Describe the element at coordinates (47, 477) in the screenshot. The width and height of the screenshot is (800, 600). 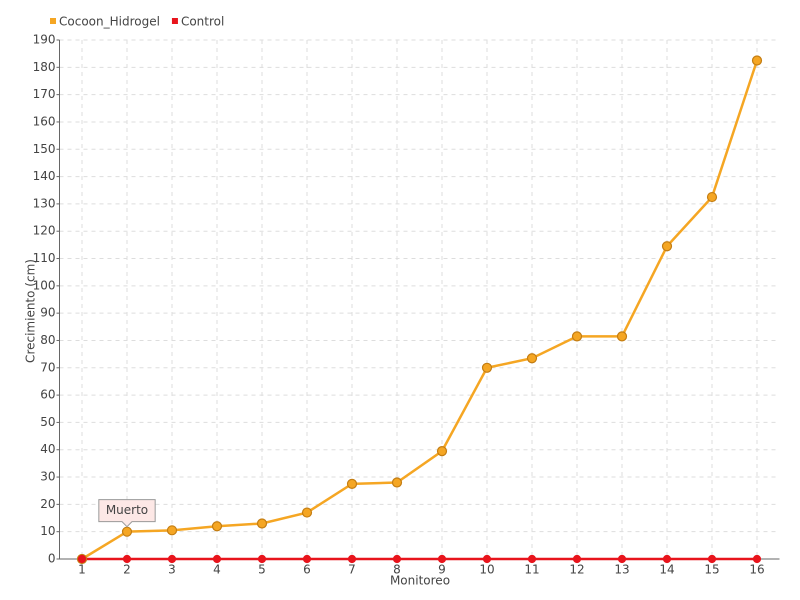
I see `y-tick-label: 30` at that location.